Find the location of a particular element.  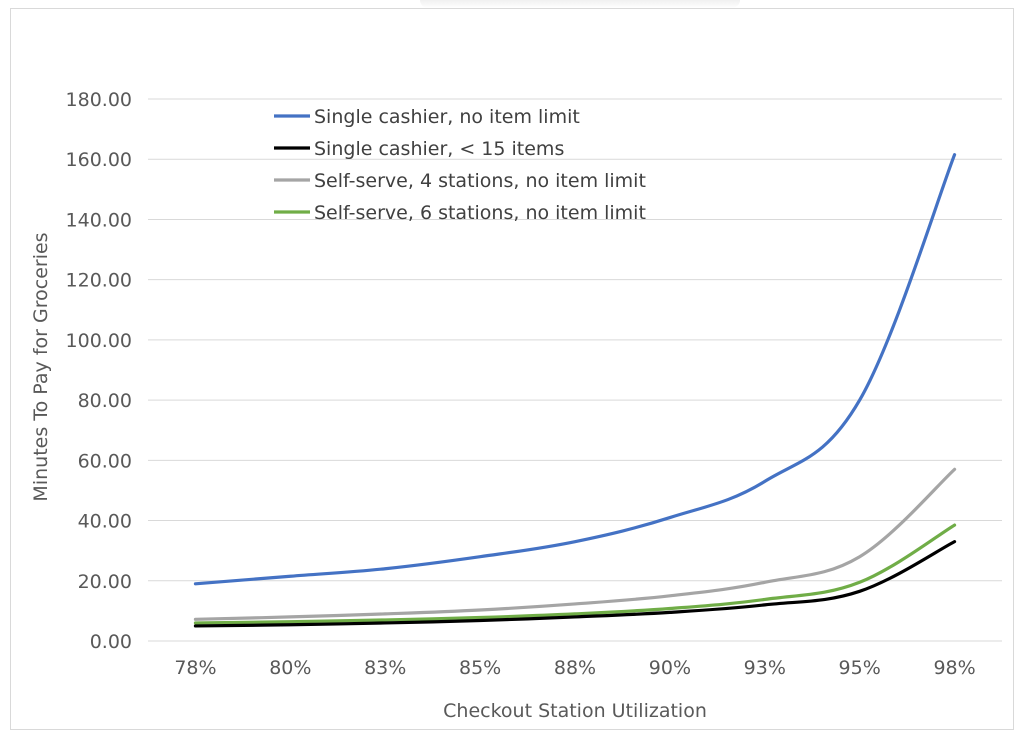

legend-label: Single cashier, no item limit is located at coordinates (447, 117).